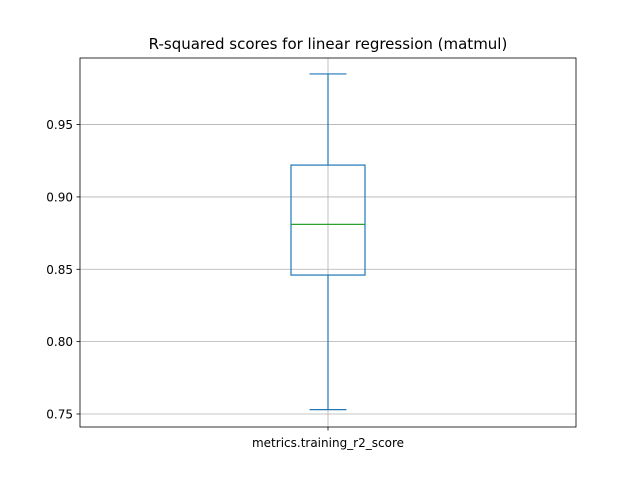 The width and height of the screenshot is (640, 480). What do you see at coordinates (328, 443) in the screenshot?
I see `x-tick-label: metrics.training_r2_score` at bounding box center [328, 443].